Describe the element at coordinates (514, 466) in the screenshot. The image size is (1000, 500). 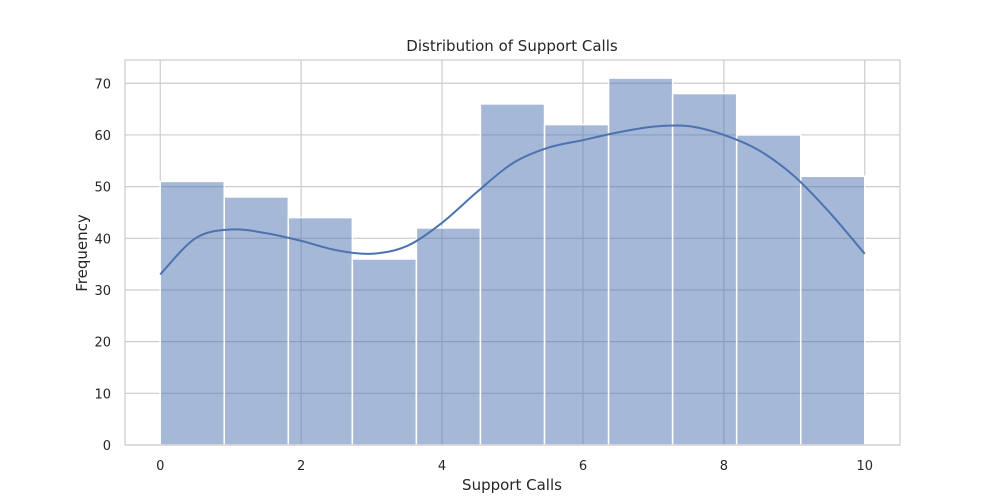
I see `x-axis-ticks: 0 2 4 6 8 10` at that location.